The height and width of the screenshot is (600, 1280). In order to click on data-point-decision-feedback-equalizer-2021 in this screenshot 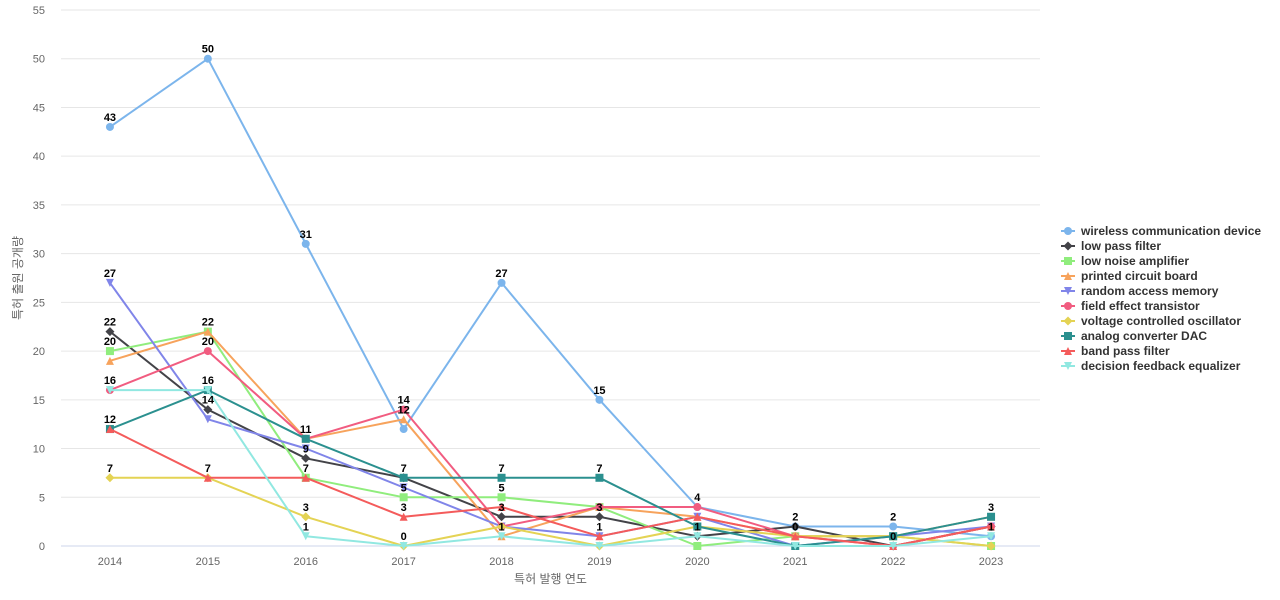, I will do `click(795, 546)`.